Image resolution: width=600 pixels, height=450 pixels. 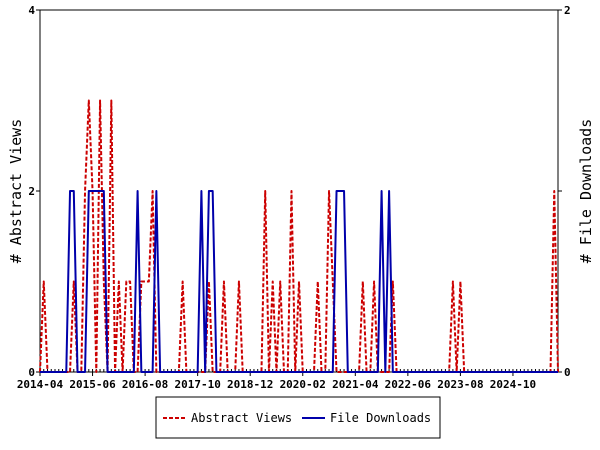 I want to click on y-axis-left-title: # Abstract Views, so click(x=16, y=191).